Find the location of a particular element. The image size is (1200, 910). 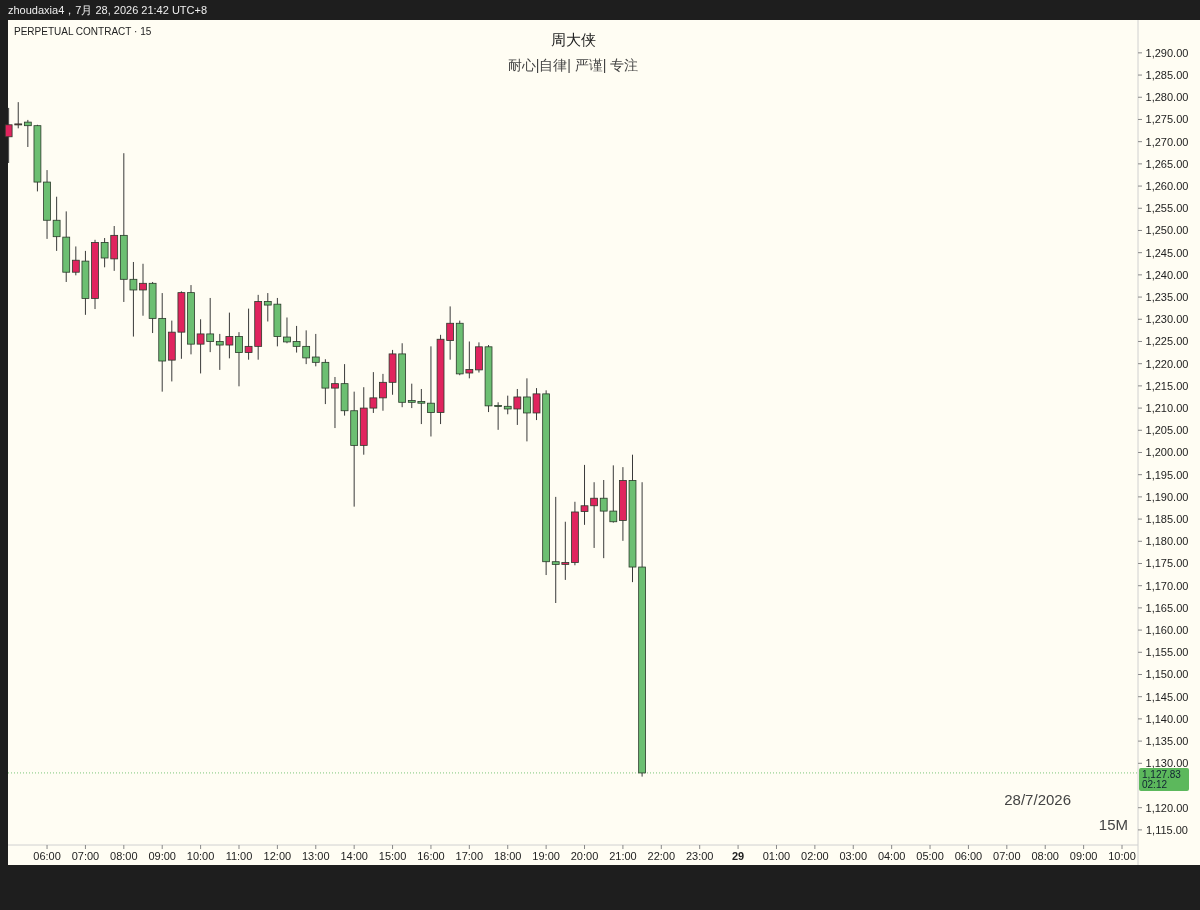

y-tick-label: 1,160.00 is located at coordinates (1167, 630).